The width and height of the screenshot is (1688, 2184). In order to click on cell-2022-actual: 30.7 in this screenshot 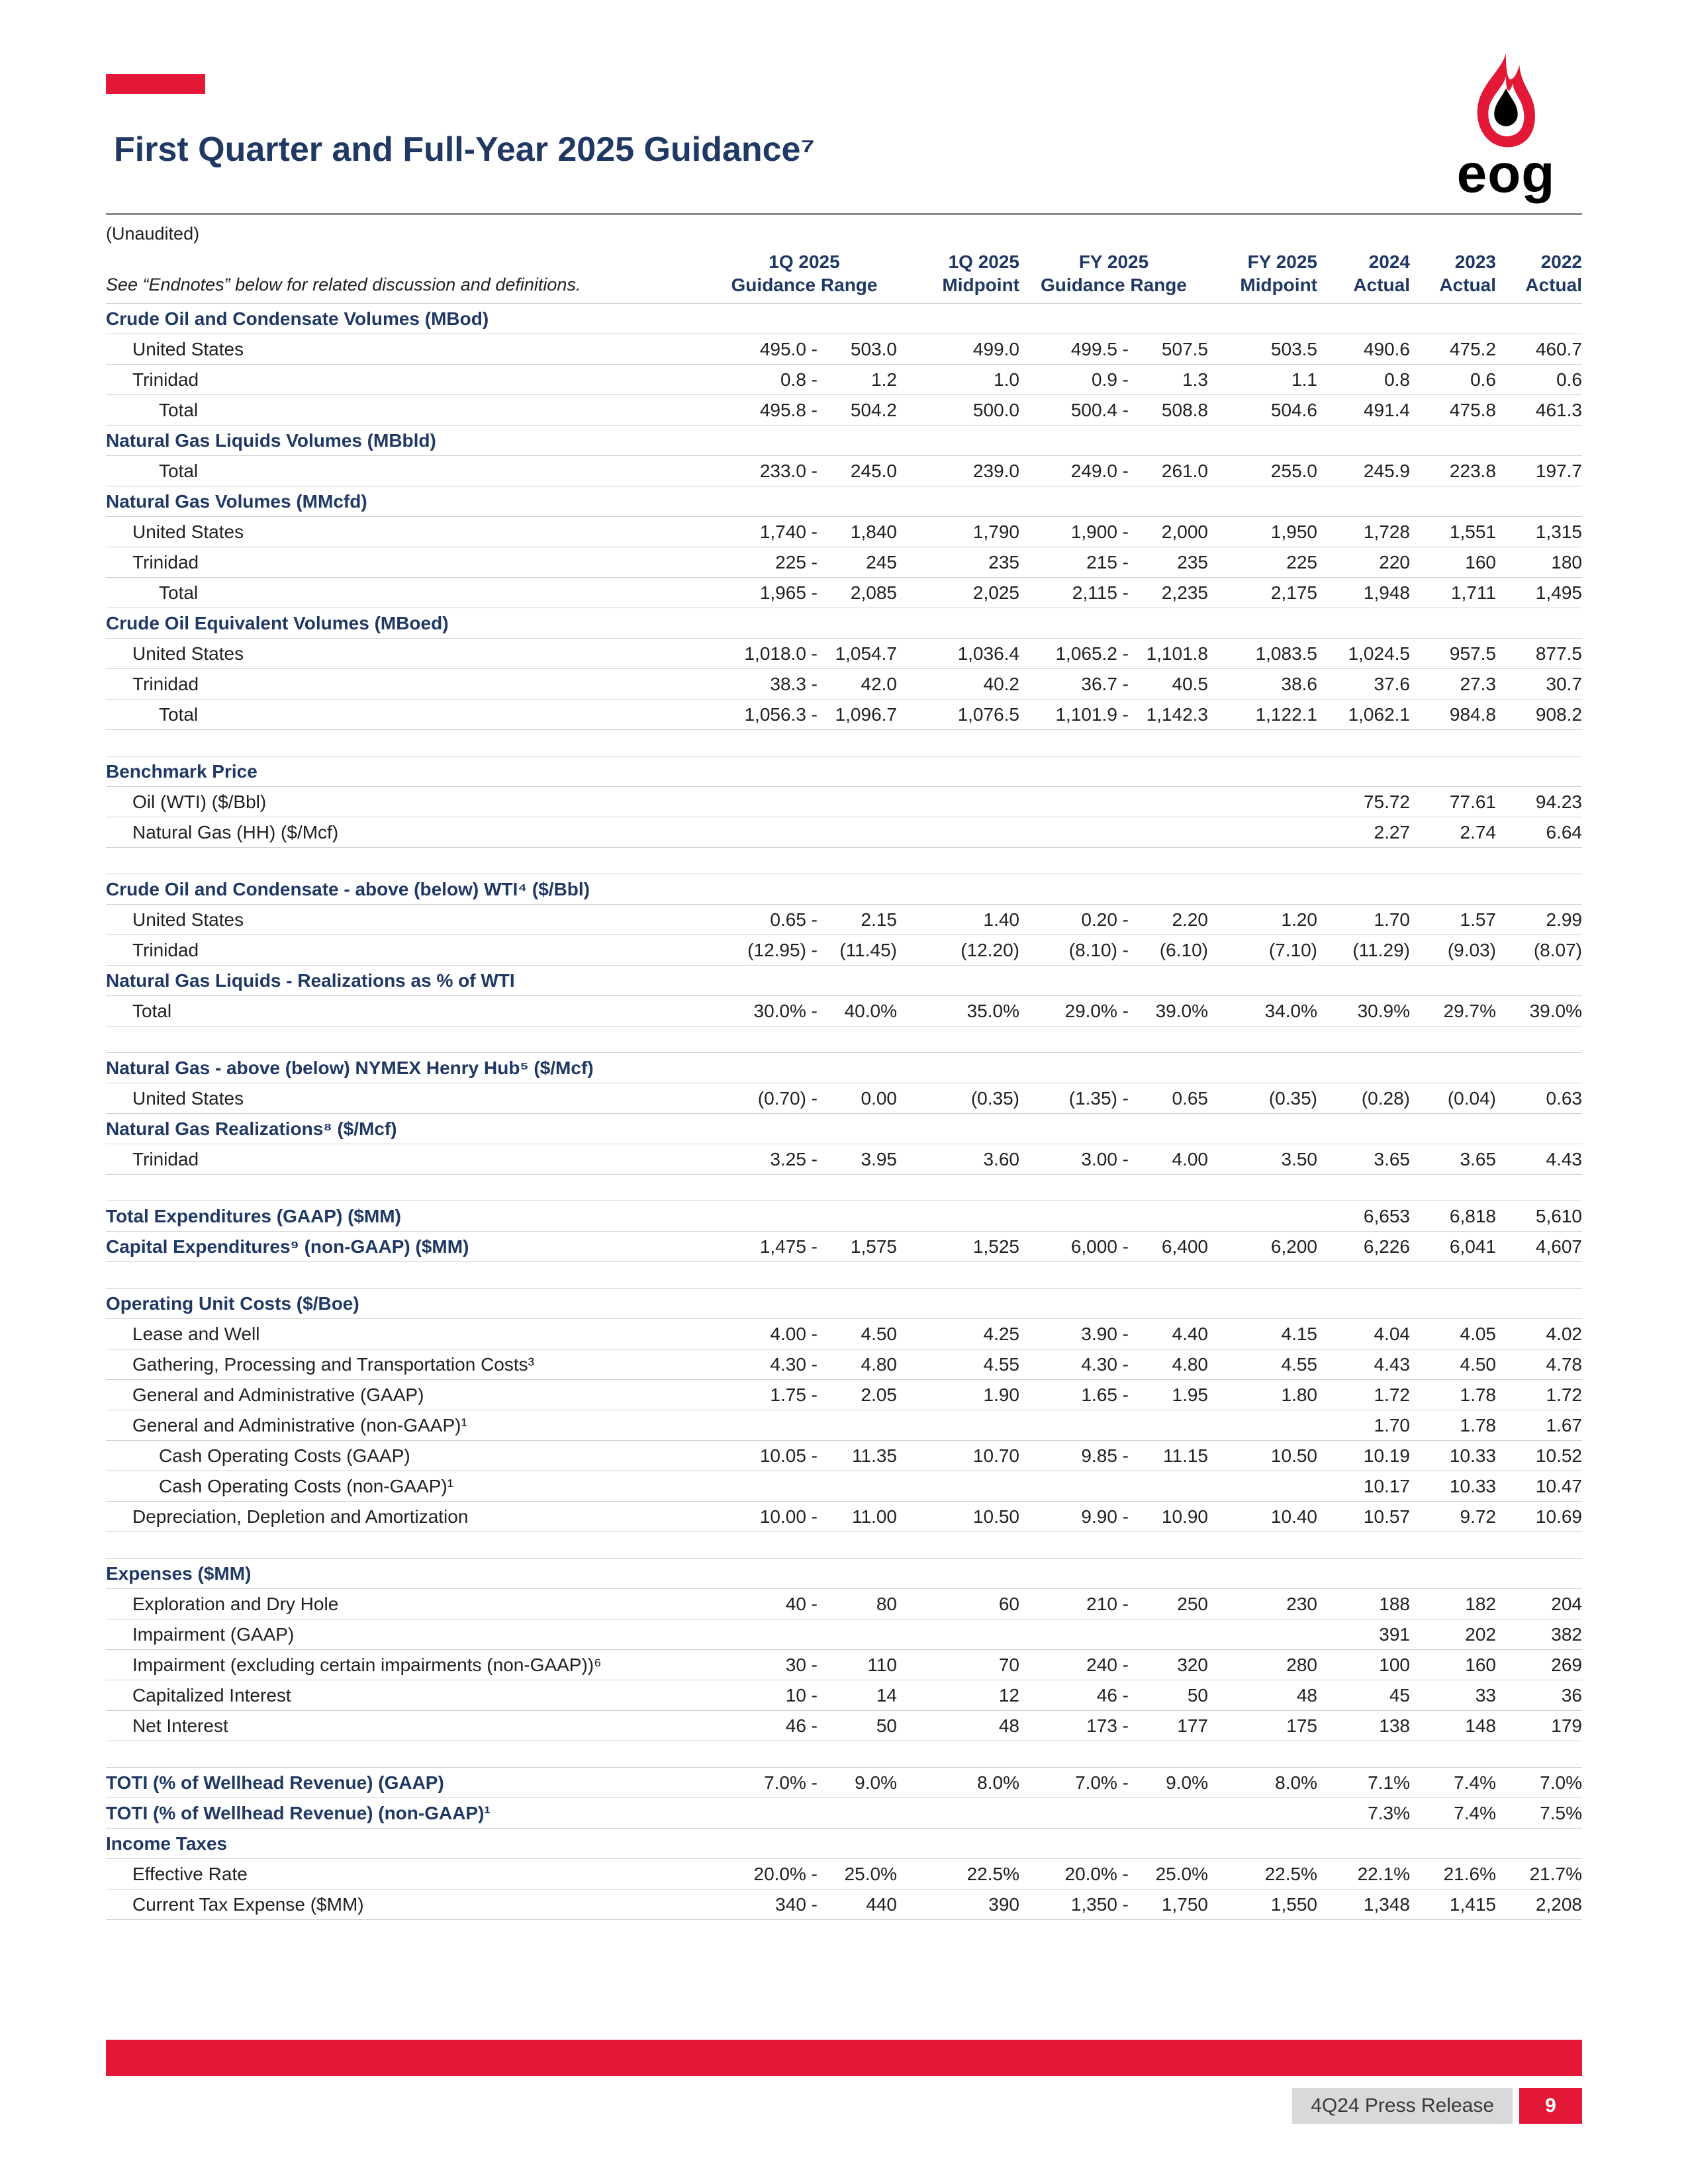, I will do `click(1539, 684)`.